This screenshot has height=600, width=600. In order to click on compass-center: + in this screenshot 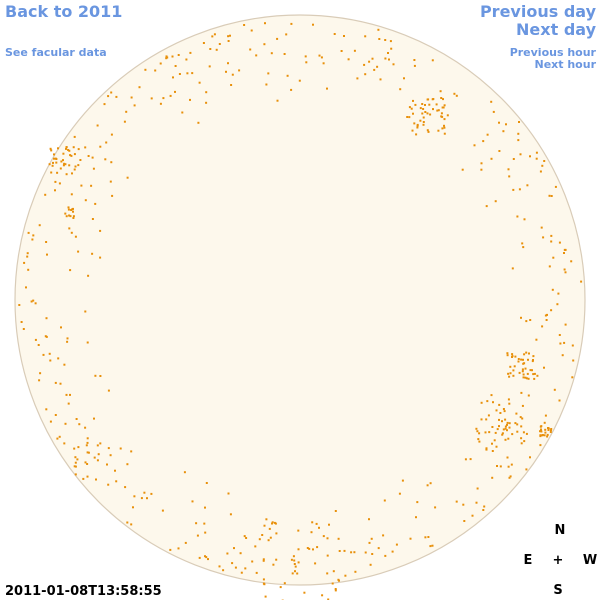, I will do `click(558, 560)`.